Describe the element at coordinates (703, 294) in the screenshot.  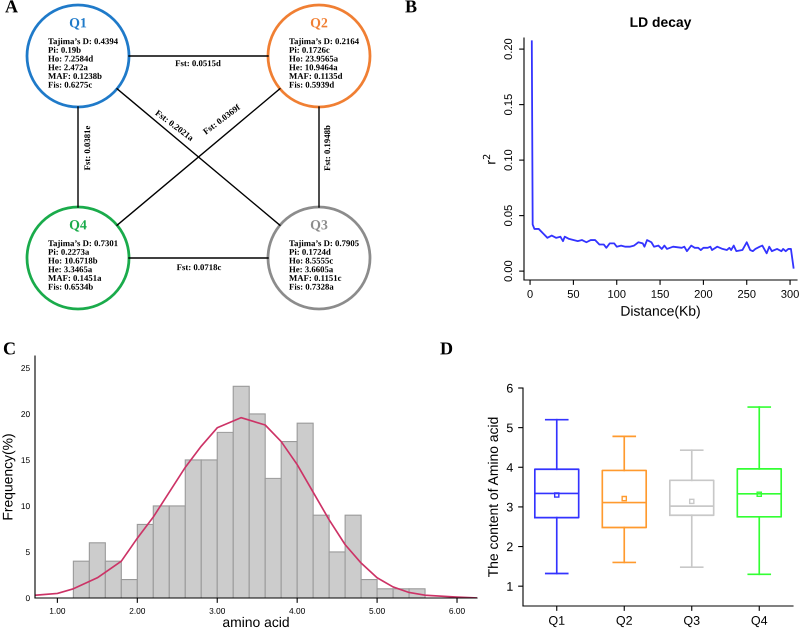
I see `x-tick-label: 200` at that location.